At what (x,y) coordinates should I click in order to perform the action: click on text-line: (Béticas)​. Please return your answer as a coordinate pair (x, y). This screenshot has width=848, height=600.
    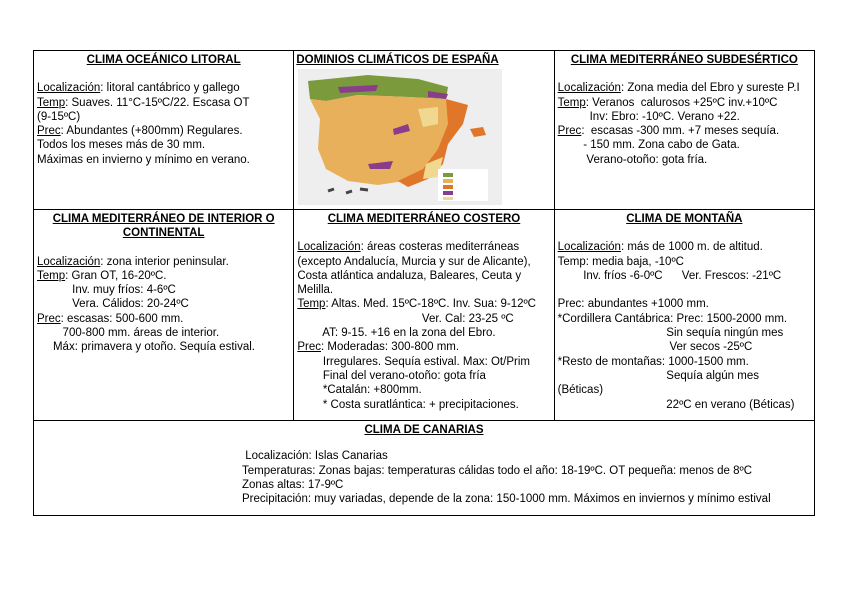
    Looking at the image, I should click on (684, 390).